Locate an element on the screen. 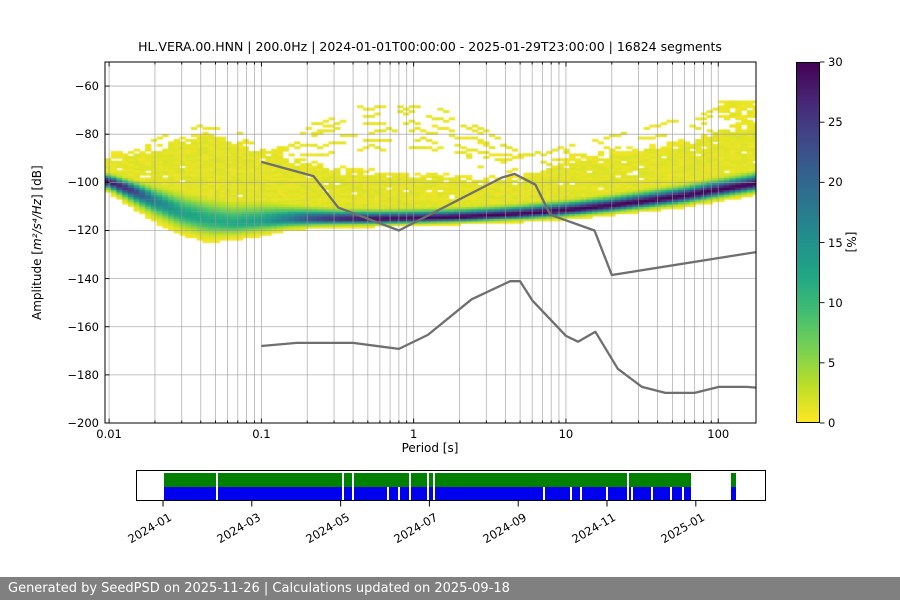 This screenshot has height=600, width=900. colorbar-tick-label: 5 is located at coordinates (832, 362).